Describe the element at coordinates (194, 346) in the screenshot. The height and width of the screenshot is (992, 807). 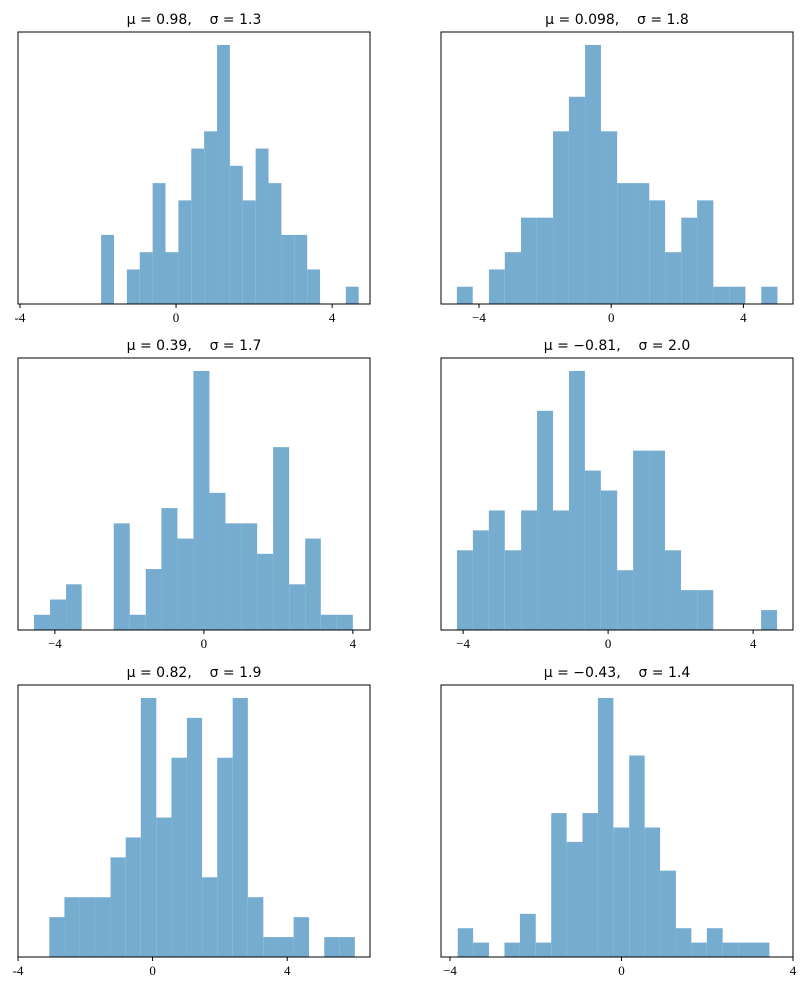
I see `subplot-title: μ = 0.39, σ = 1.7` at that location.